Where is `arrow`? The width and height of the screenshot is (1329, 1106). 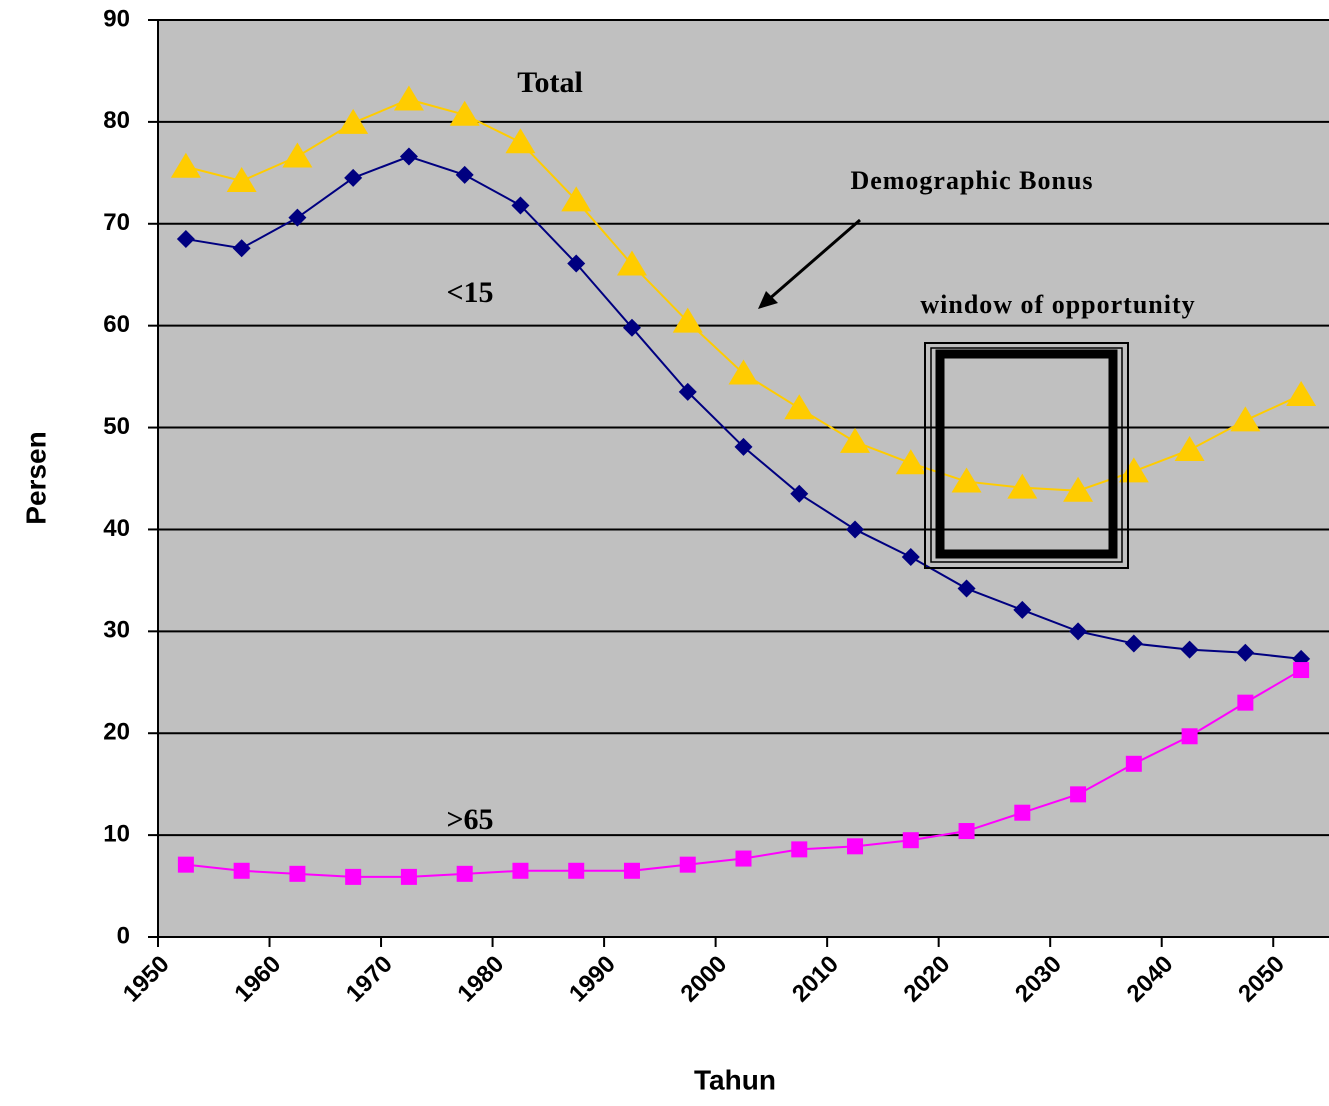
arrow is located at coordinates (809, 263).